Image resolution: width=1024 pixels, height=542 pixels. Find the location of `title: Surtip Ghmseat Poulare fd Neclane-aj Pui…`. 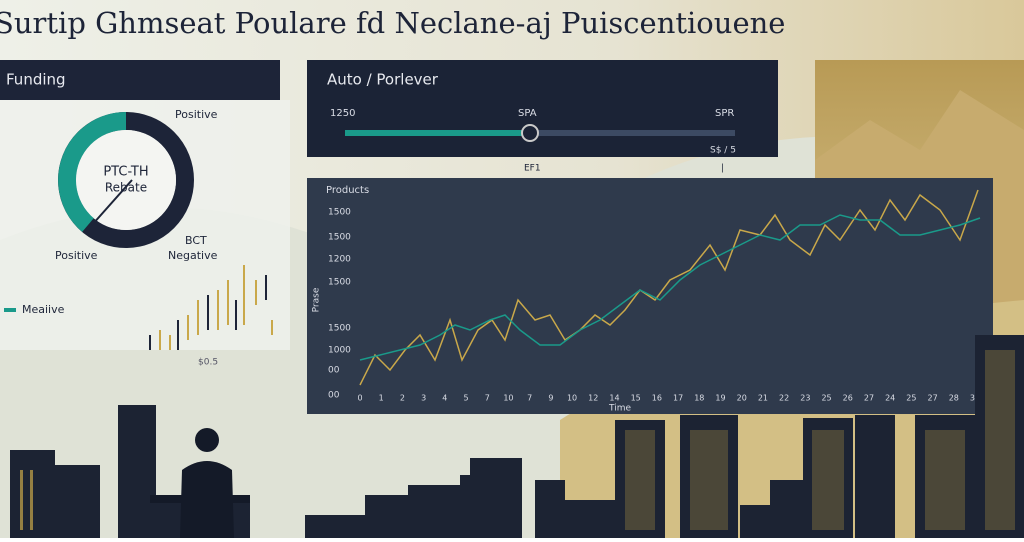

title: Surtip Ghmseat Poulare fd Neclane-aj Pui… is located at coordinates (392, 23).